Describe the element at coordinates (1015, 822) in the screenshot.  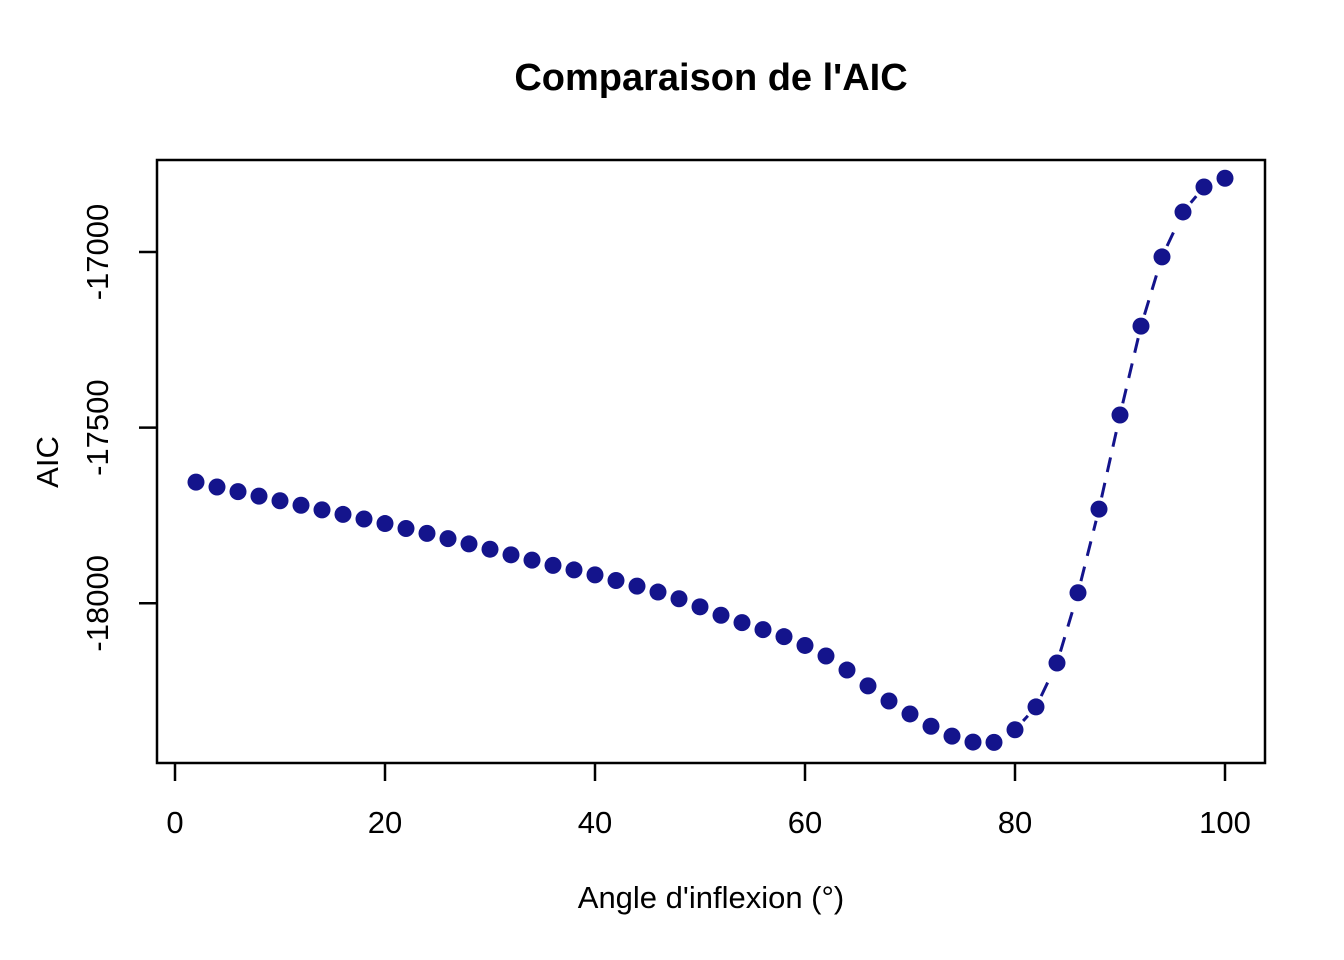
I see `x-tick-label: 80` at that location.